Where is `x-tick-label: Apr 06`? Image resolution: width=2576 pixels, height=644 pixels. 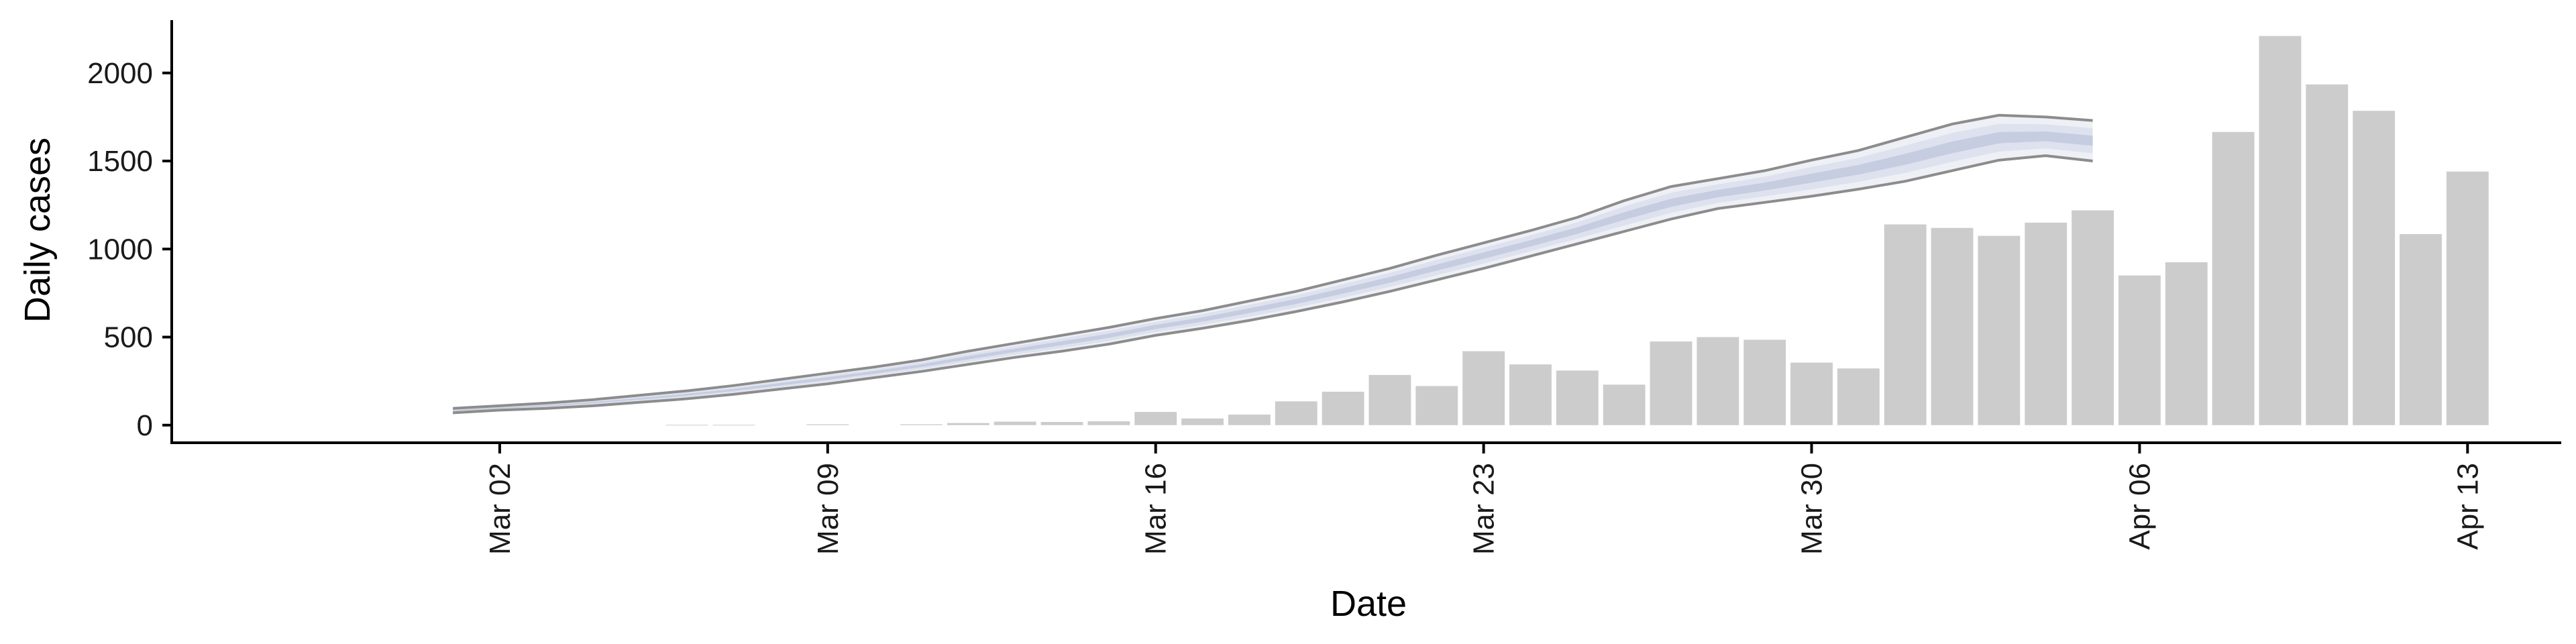
x-tick-label: Apr 06 is located at coordinates (2139, 506).